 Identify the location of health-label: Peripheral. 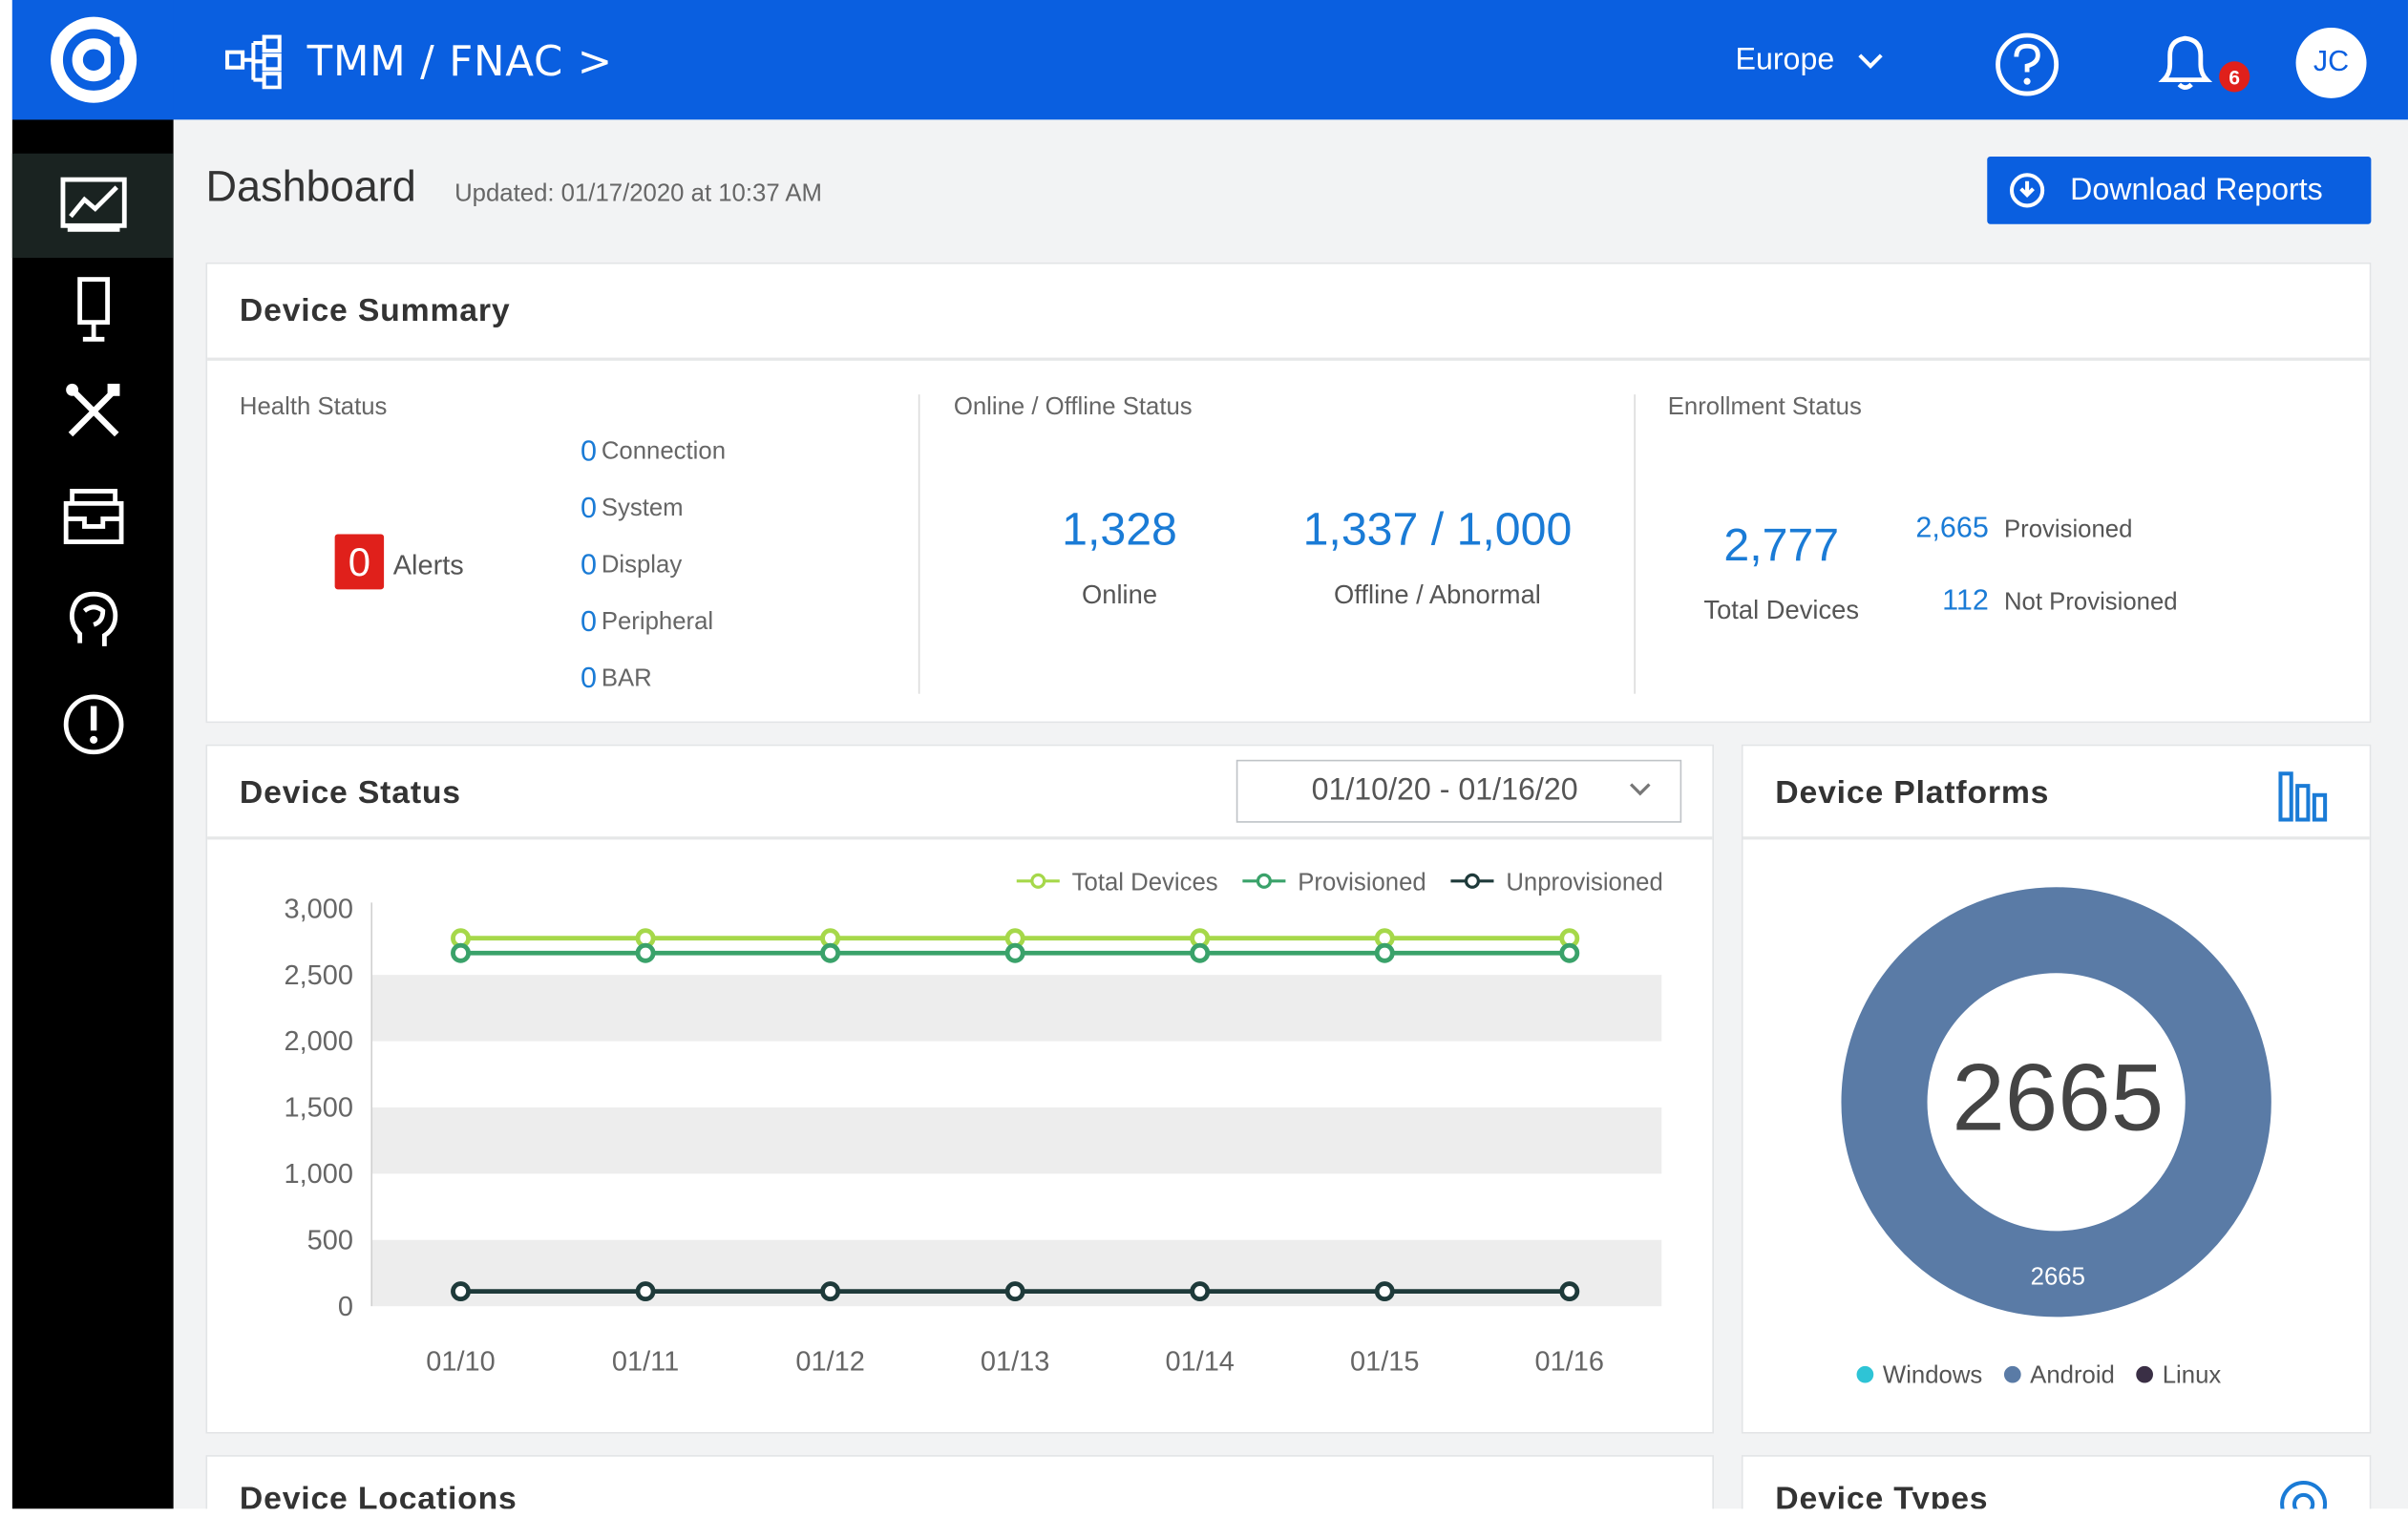
(657, 621).